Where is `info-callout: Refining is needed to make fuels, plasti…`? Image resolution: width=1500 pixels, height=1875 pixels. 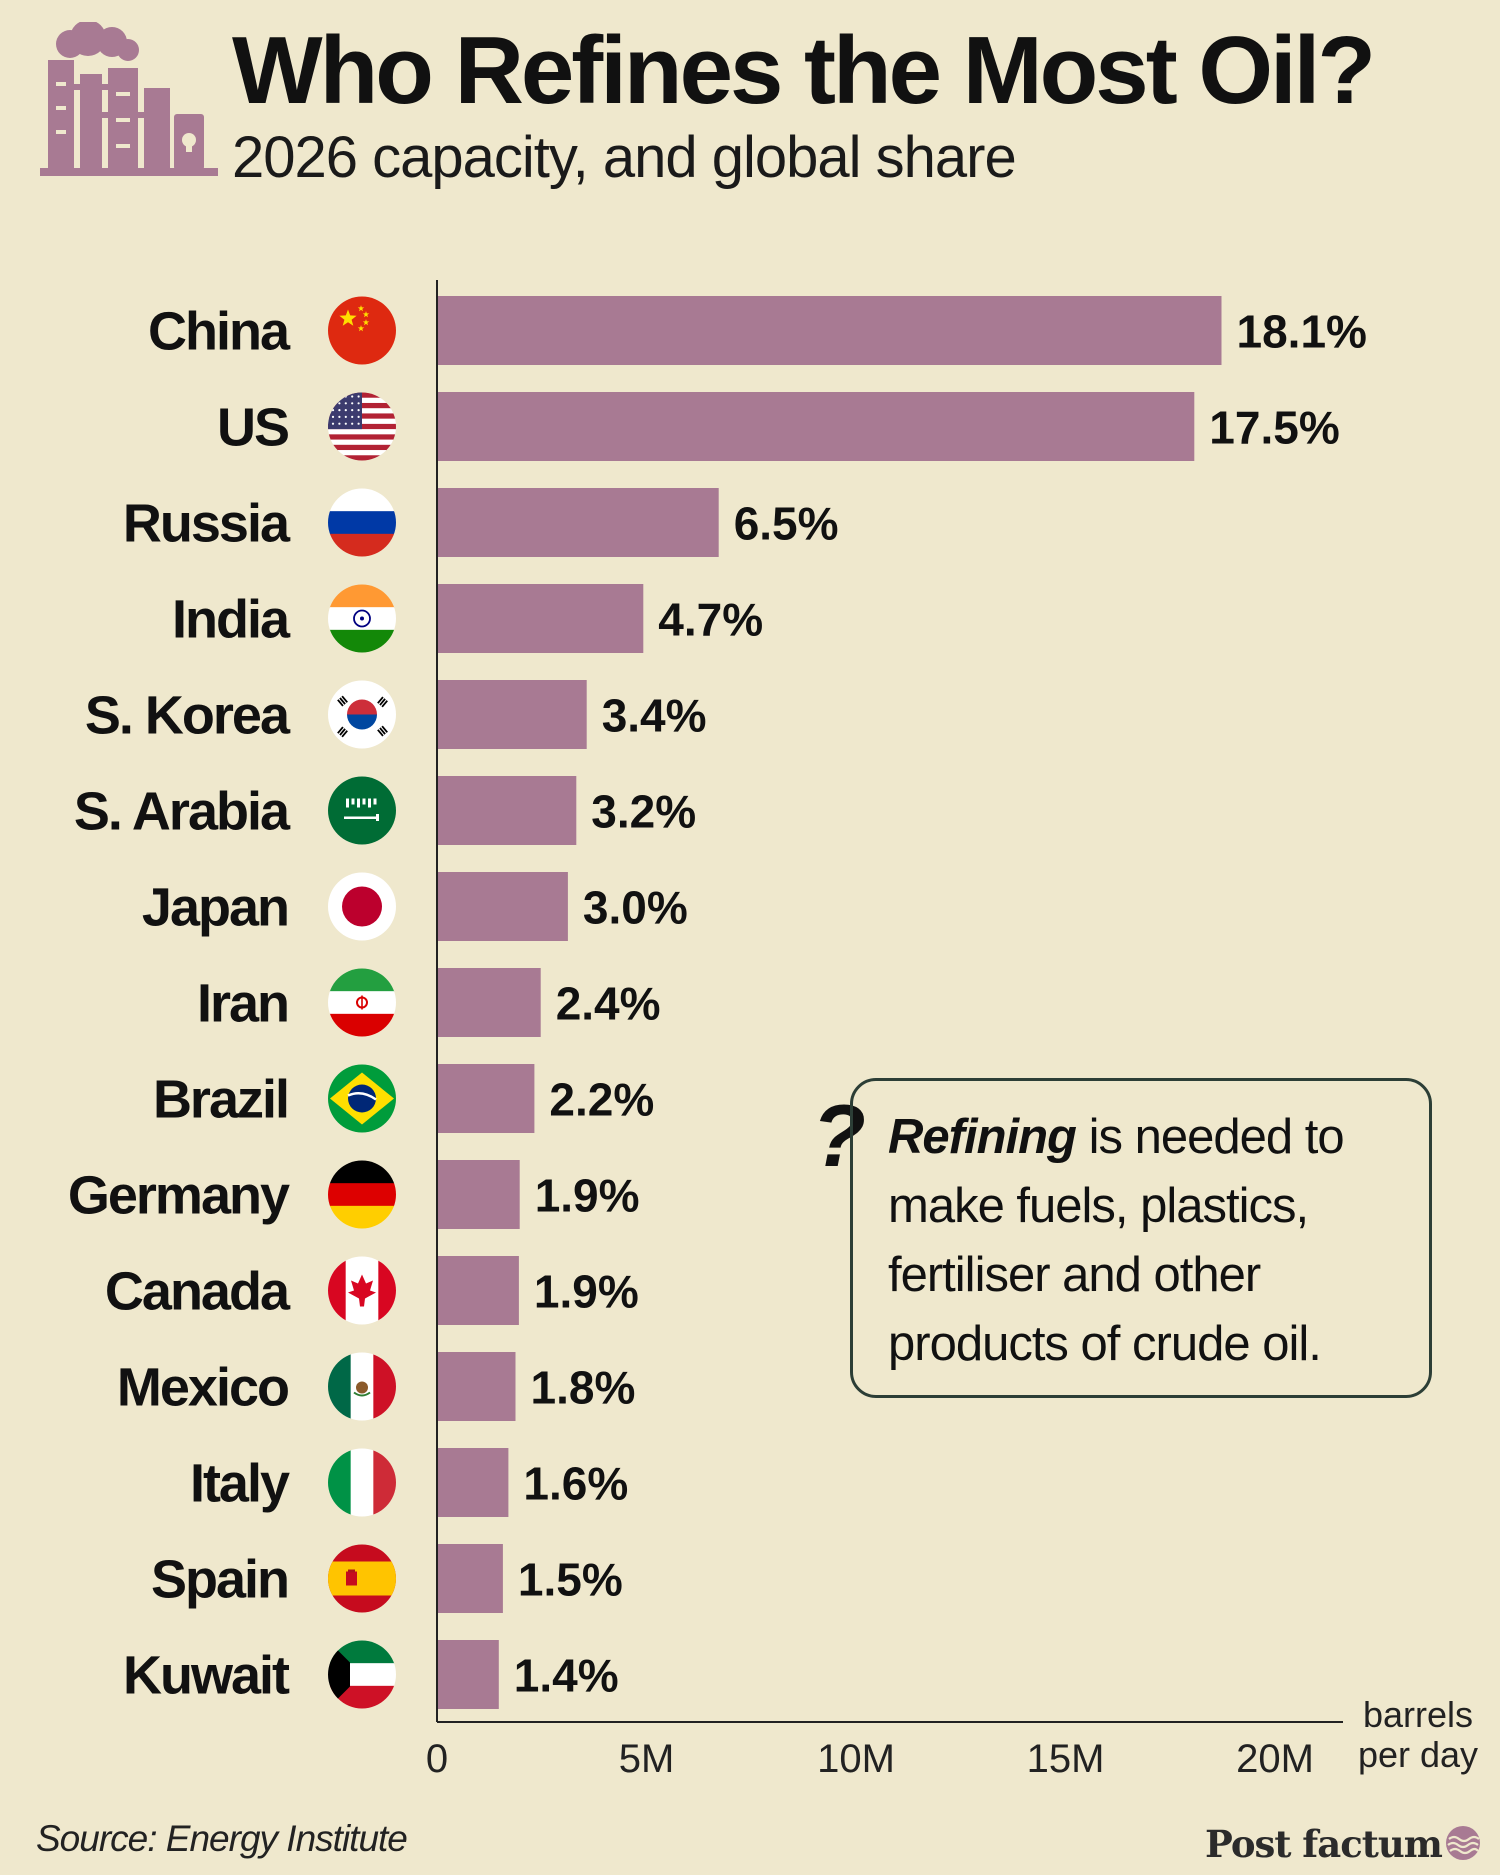
info-callout: Refining is needed to make fuels, plasti… is located at coordinates (1141, 1238).